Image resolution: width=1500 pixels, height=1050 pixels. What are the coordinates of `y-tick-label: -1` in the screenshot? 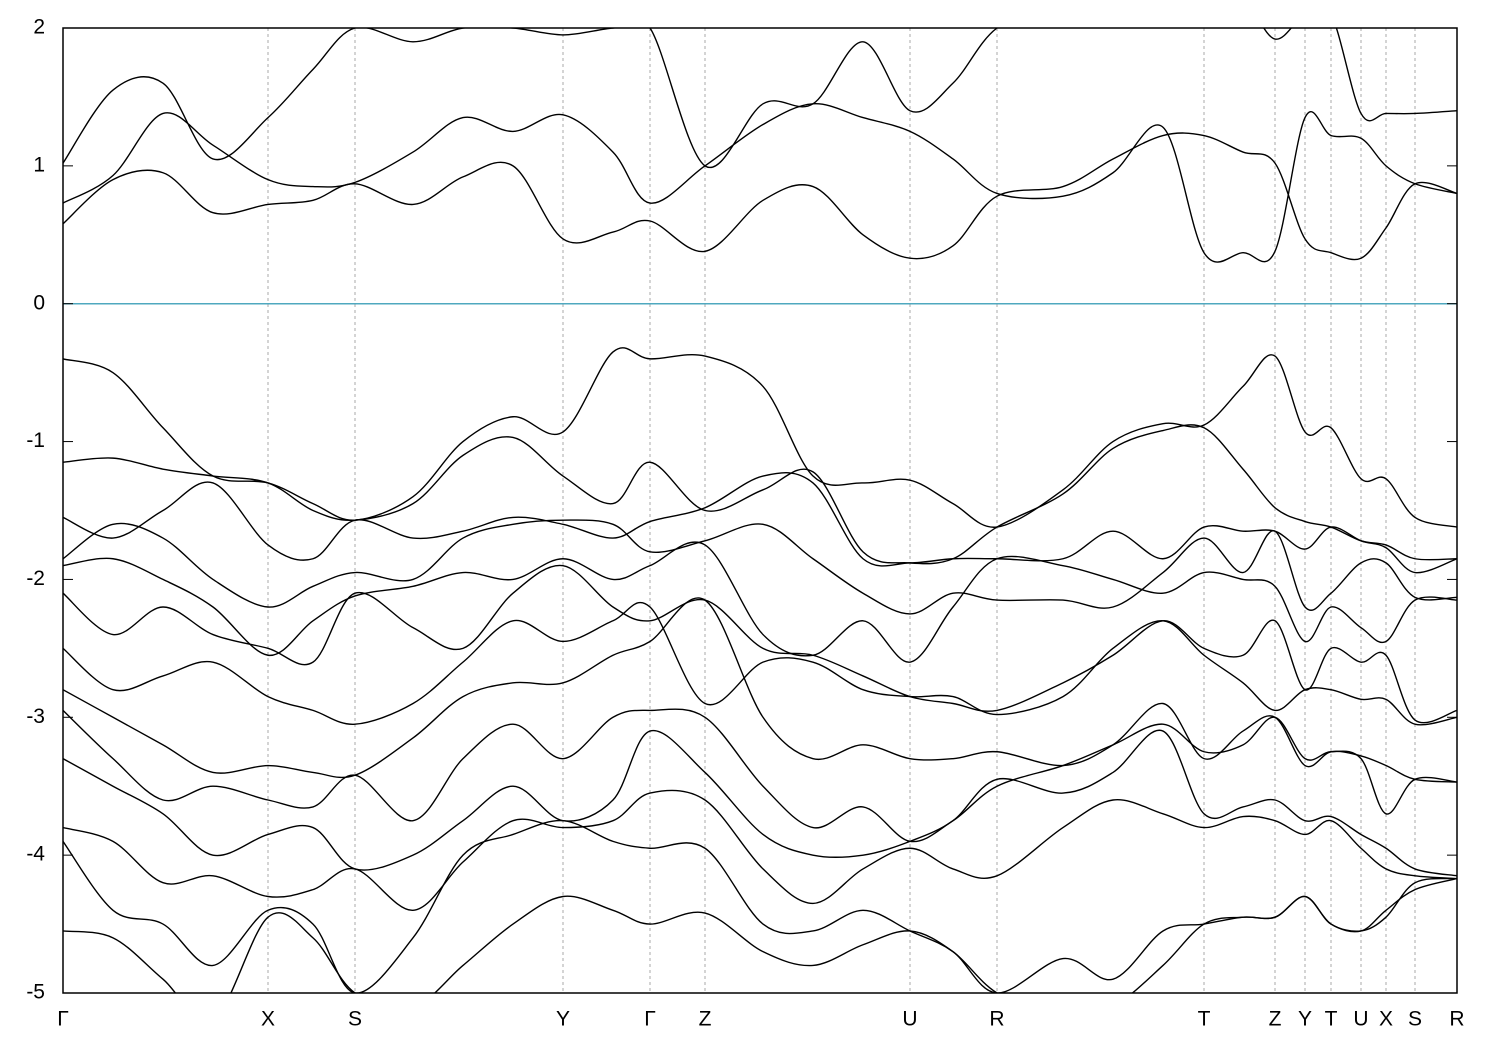 It's located at (35, 440).